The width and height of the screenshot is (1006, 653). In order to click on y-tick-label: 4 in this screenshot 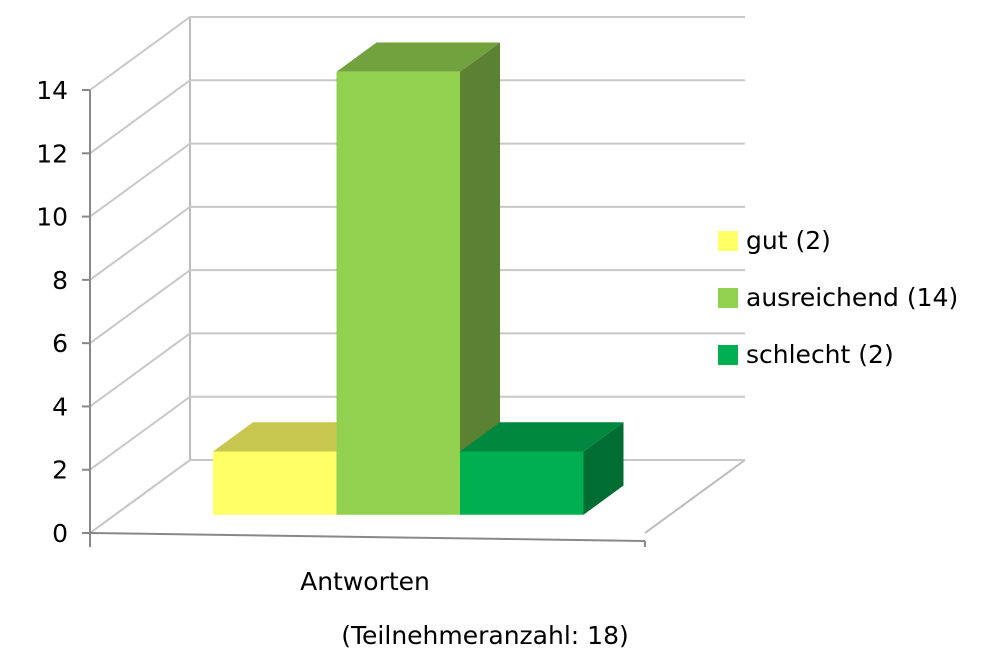, I will do `click(60, 406)`.